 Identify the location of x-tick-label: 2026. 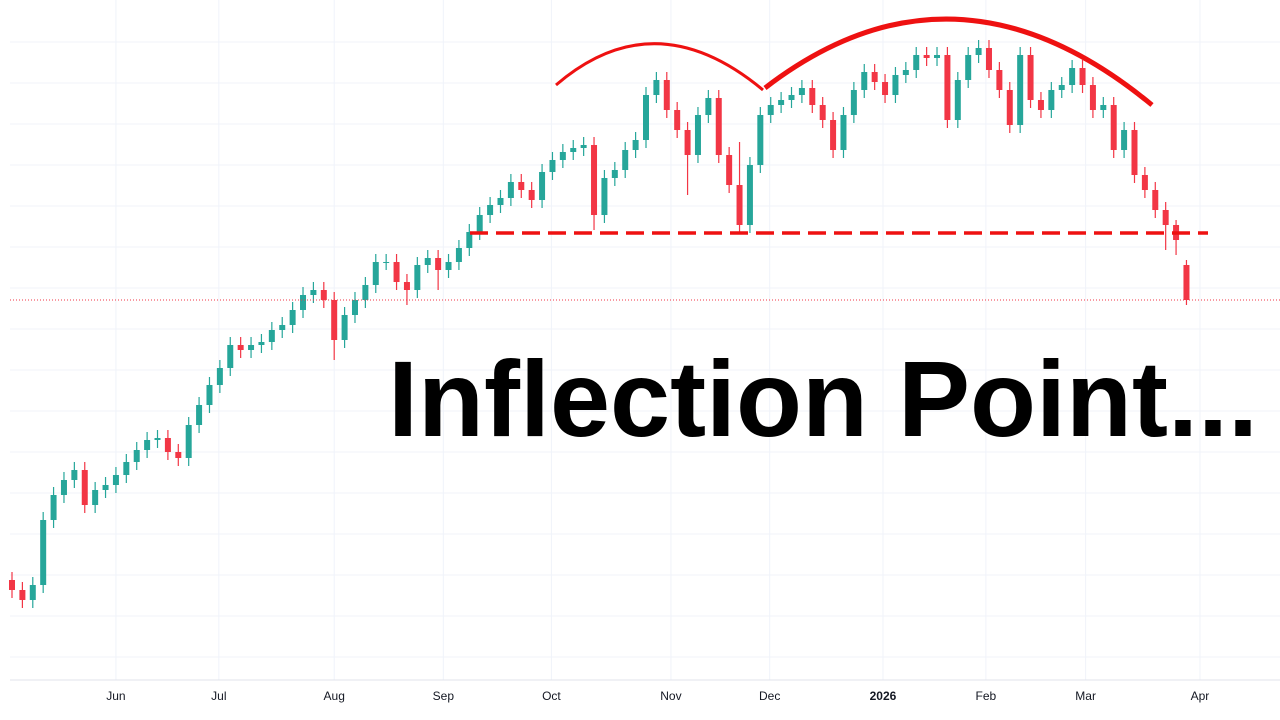
(883, 696).